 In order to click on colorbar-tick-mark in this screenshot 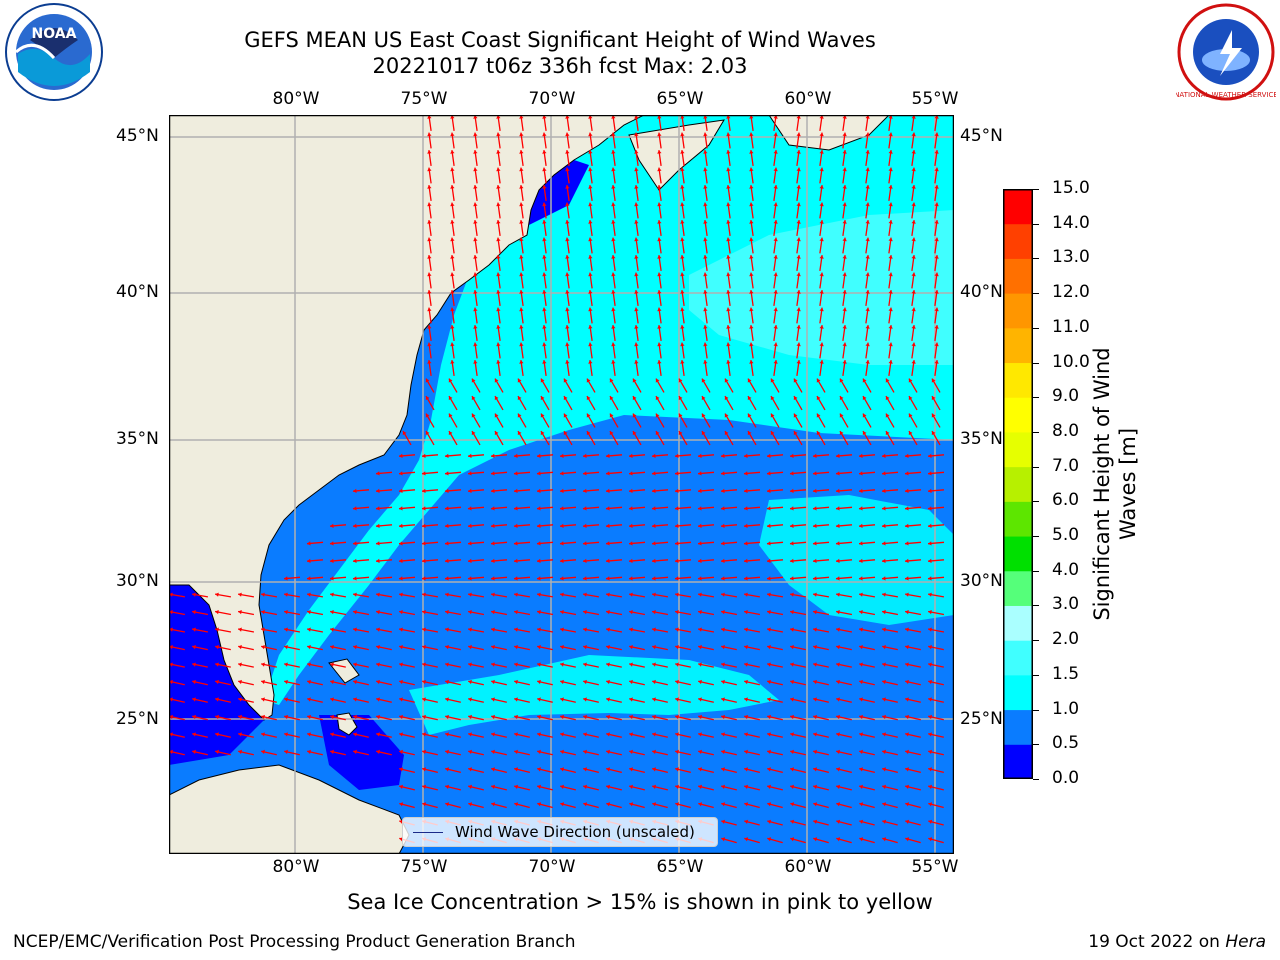, I will do `click(1036, 641)`.